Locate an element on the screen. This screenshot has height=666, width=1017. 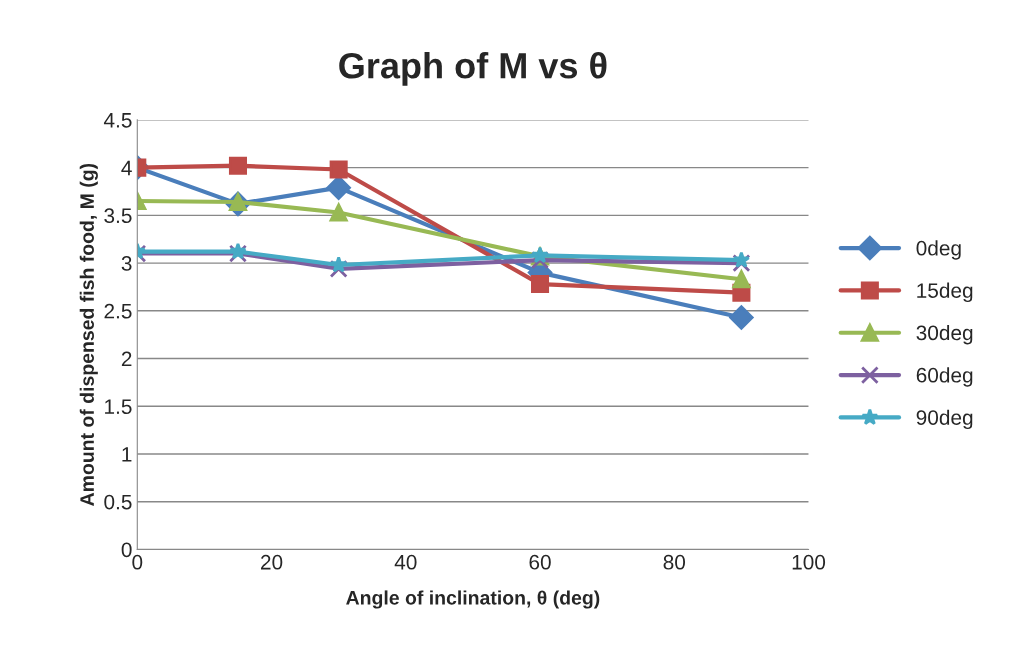
x-tick-label: 20 is located at coordinates (272, 562).